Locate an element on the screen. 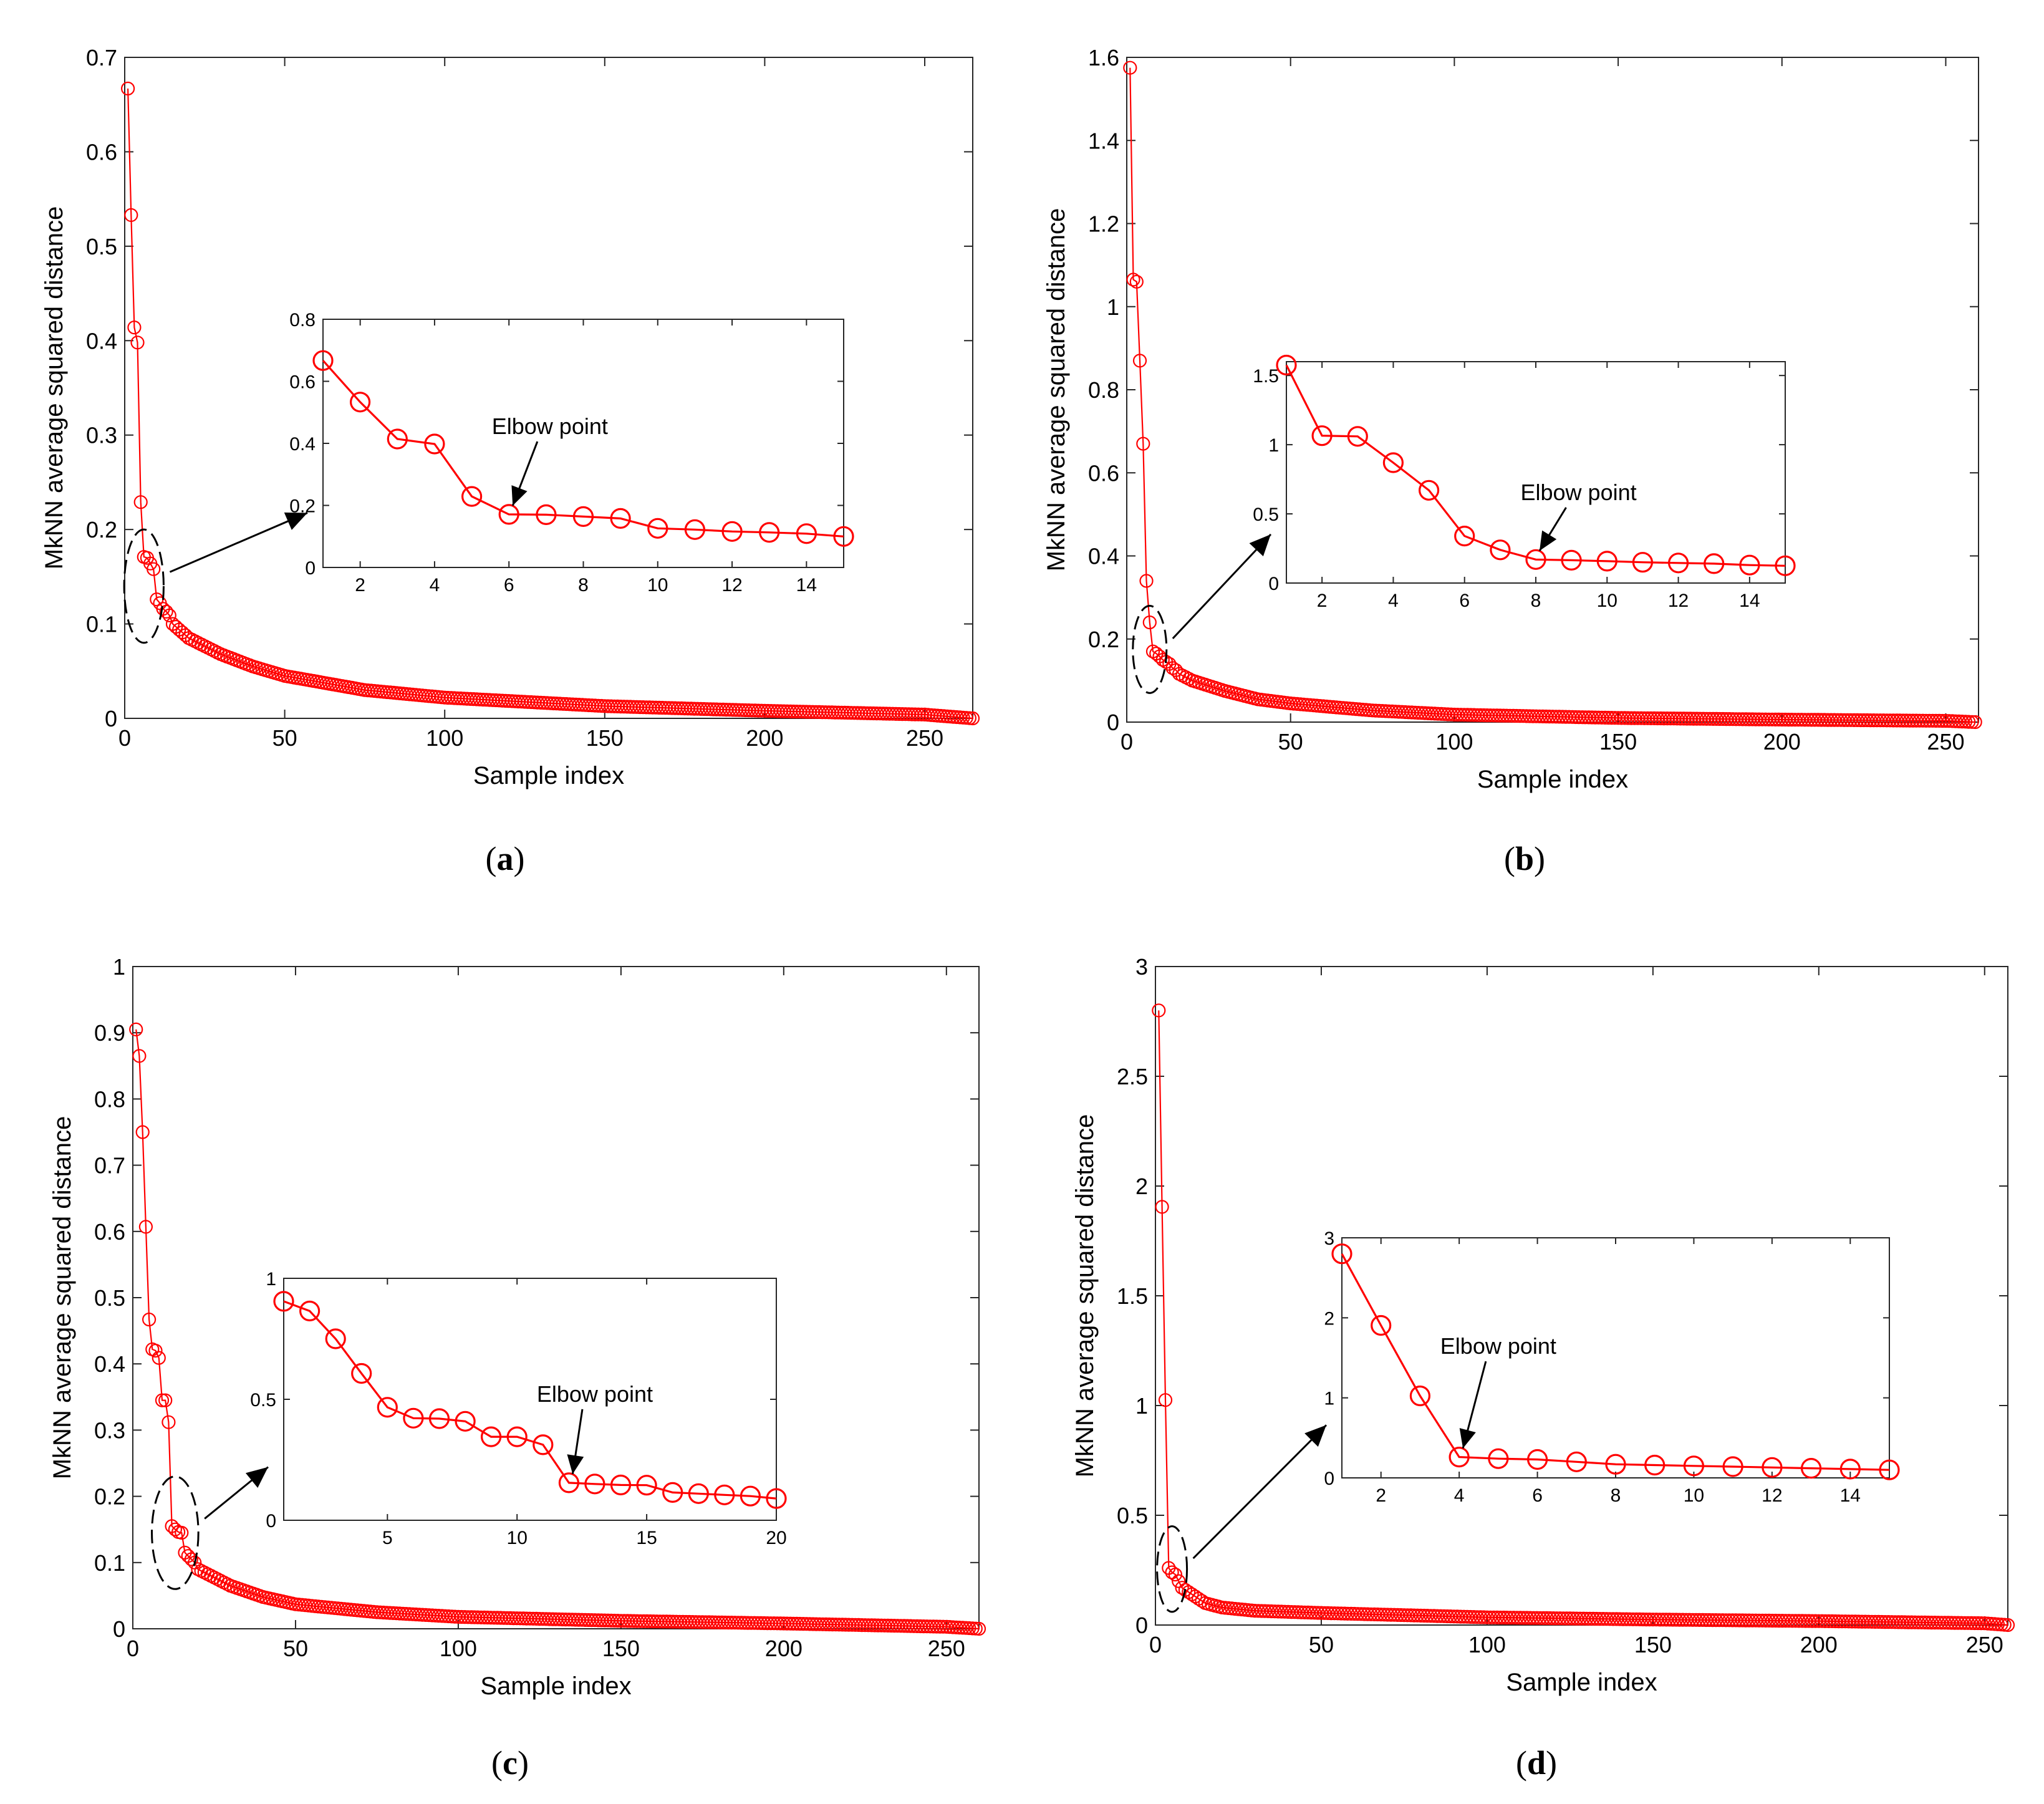 Image resolution: width=2044 pixels, height=1804 pixels. panel-b-ytick-label: 0.8 is located at coordinates (1103, 390).